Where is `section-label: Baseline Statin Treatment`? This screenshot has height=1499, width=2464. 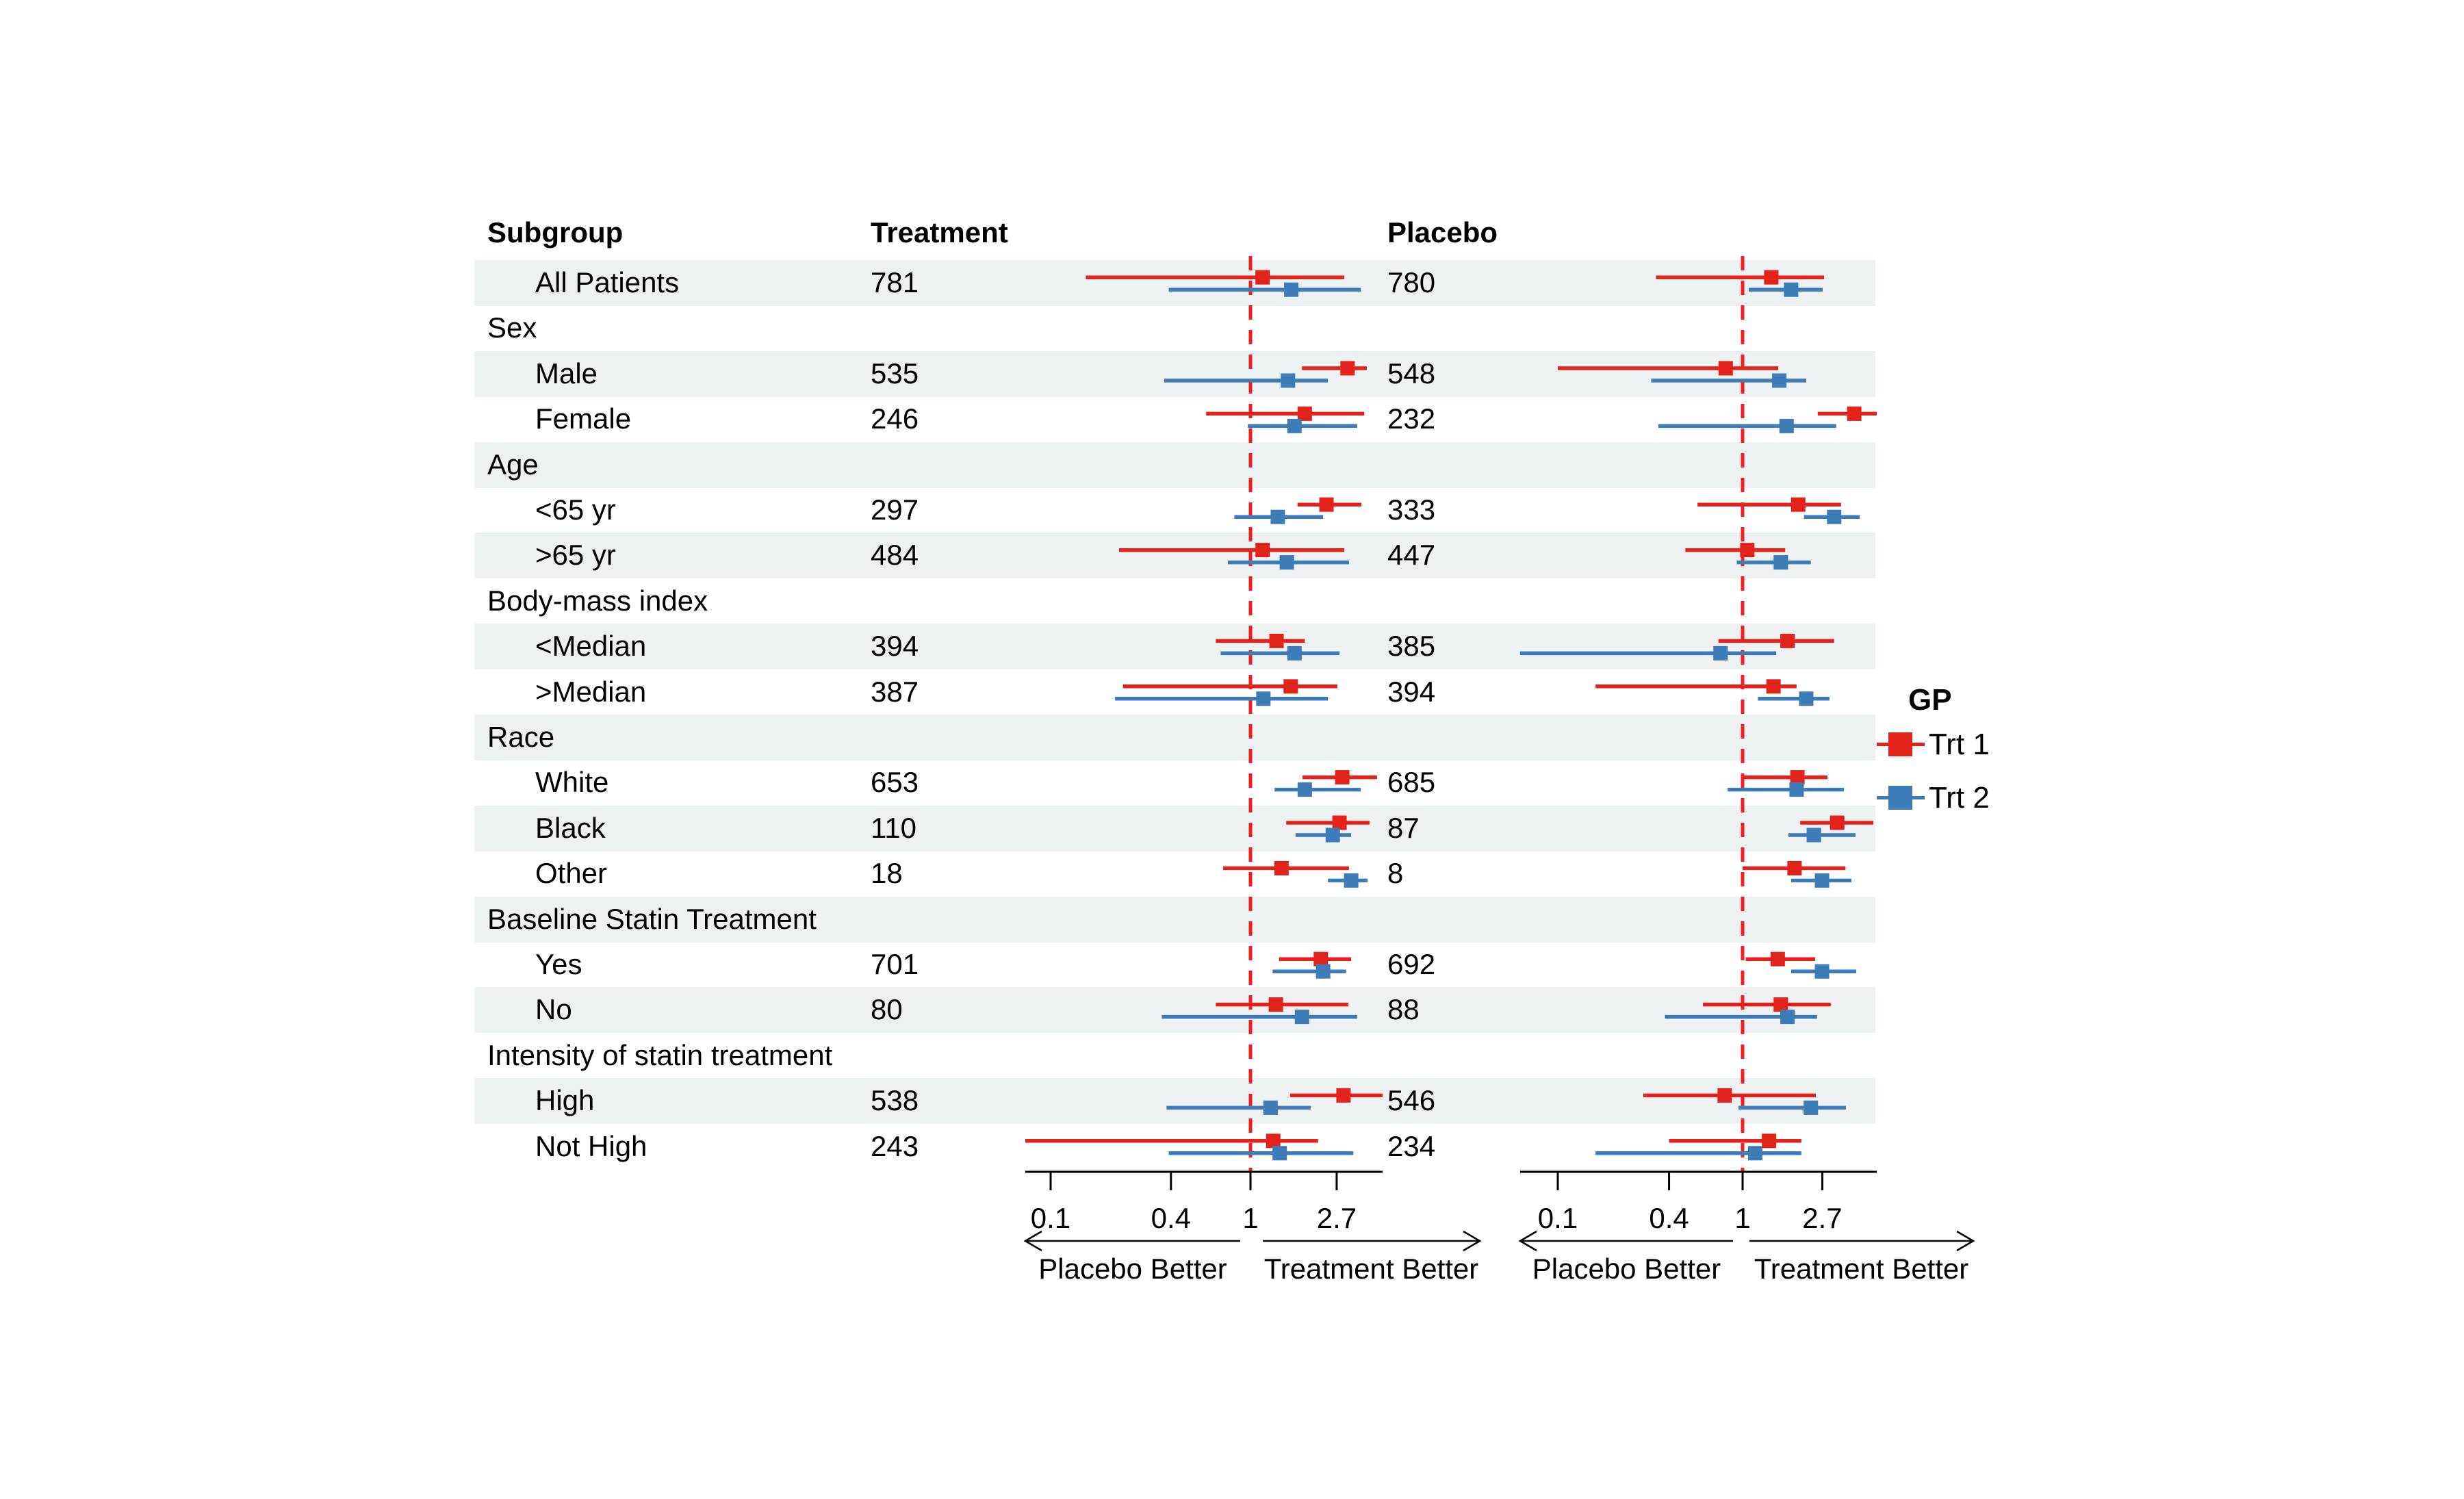
section-label: Baseline Statin Treatment is located at coordinates (652, 918).